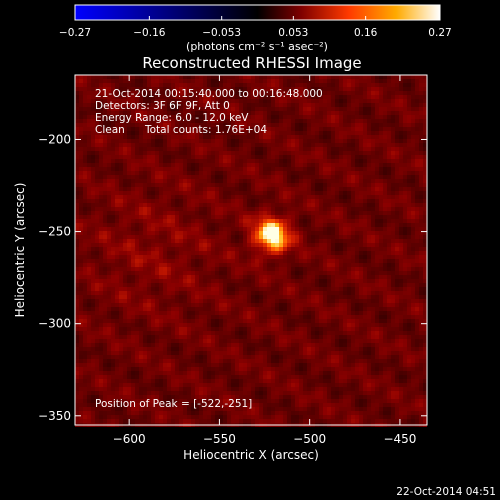  I want to click on y-tick-label: −200, so click(54, 139).